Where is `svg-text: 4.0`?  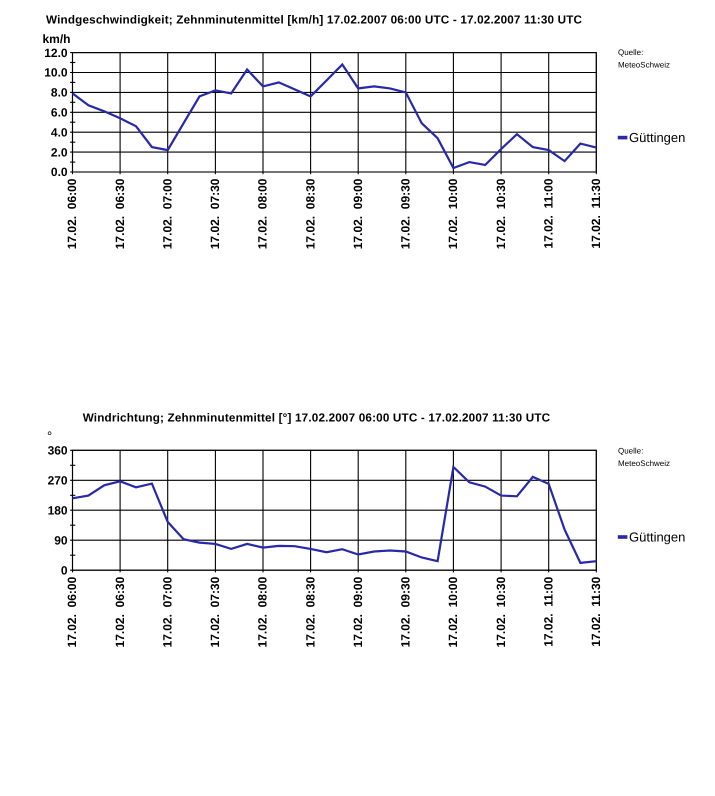 svg-text: 4.0 is located at coordinates (59, 132).